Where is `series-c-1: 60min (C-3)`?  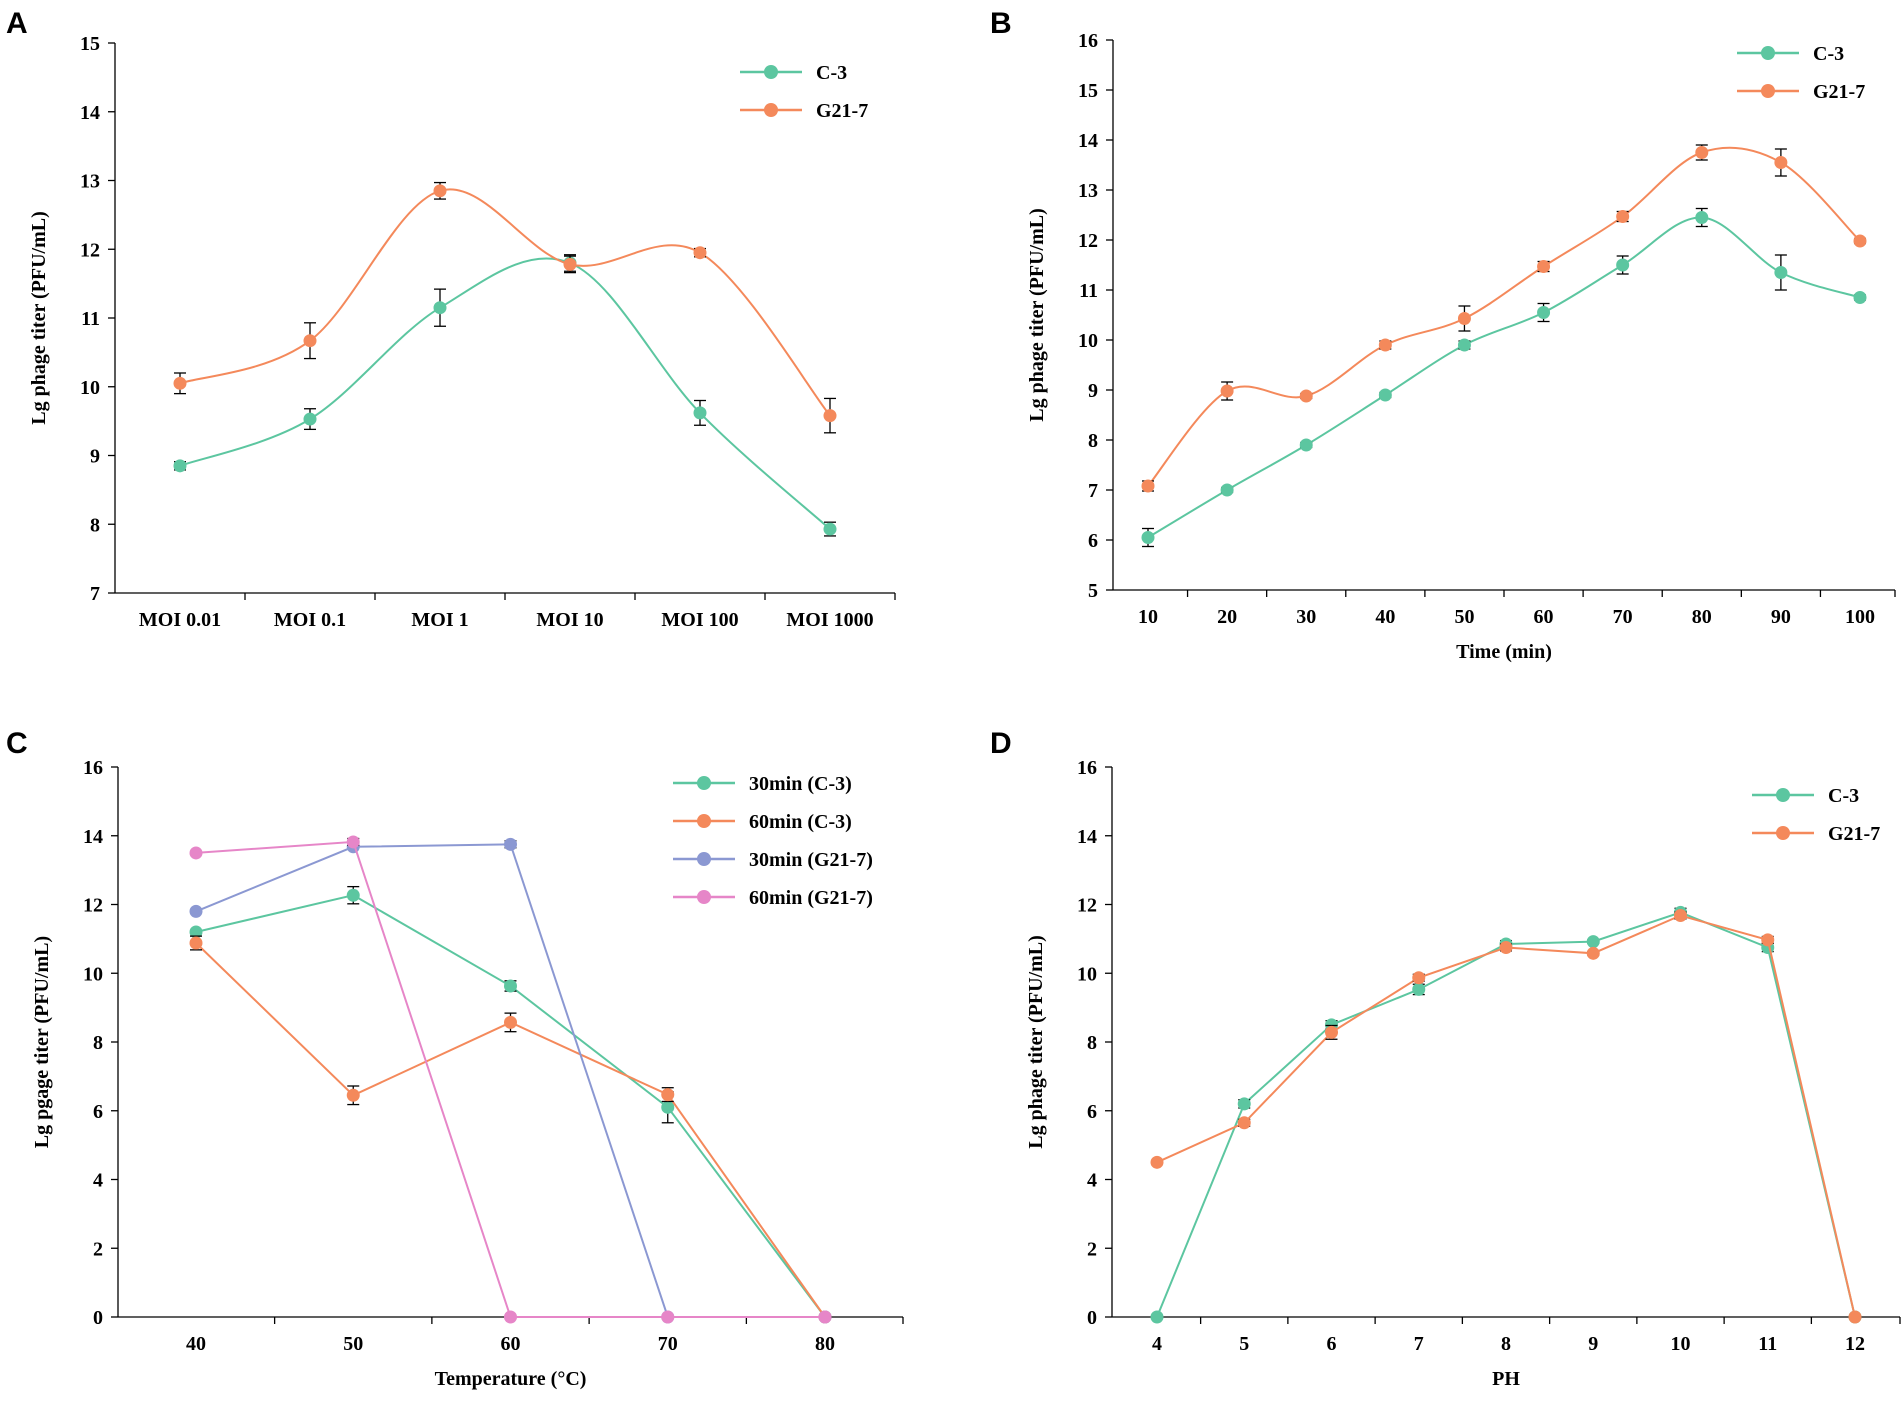
series-c-1: 60min (C-3) is located at coordinates (520, 1067).